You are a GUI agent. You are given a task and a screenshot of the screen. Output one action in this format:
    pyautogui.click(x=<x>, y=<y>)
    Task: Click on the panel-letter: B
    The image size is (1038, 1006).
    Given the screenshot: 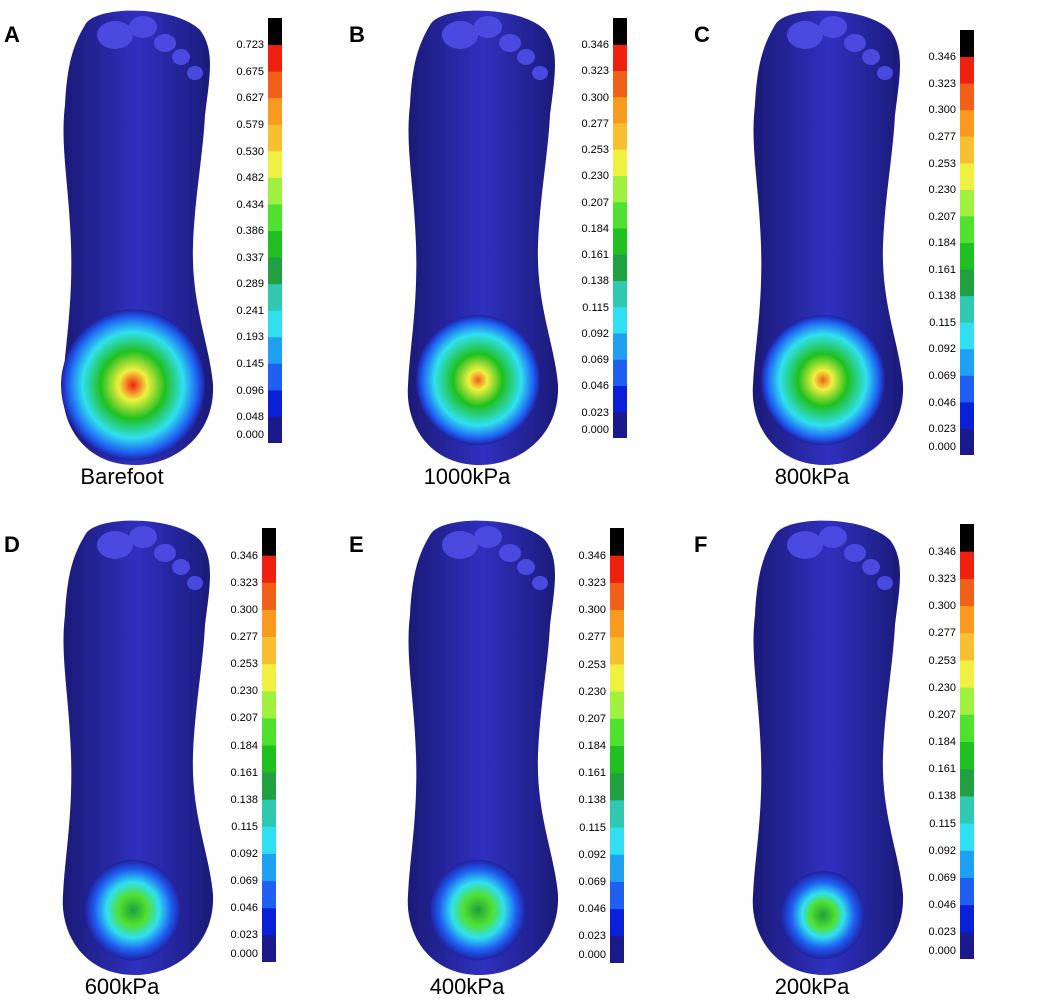 What is the action you would take?
    pyautogui.click(x=357, y=34)
    